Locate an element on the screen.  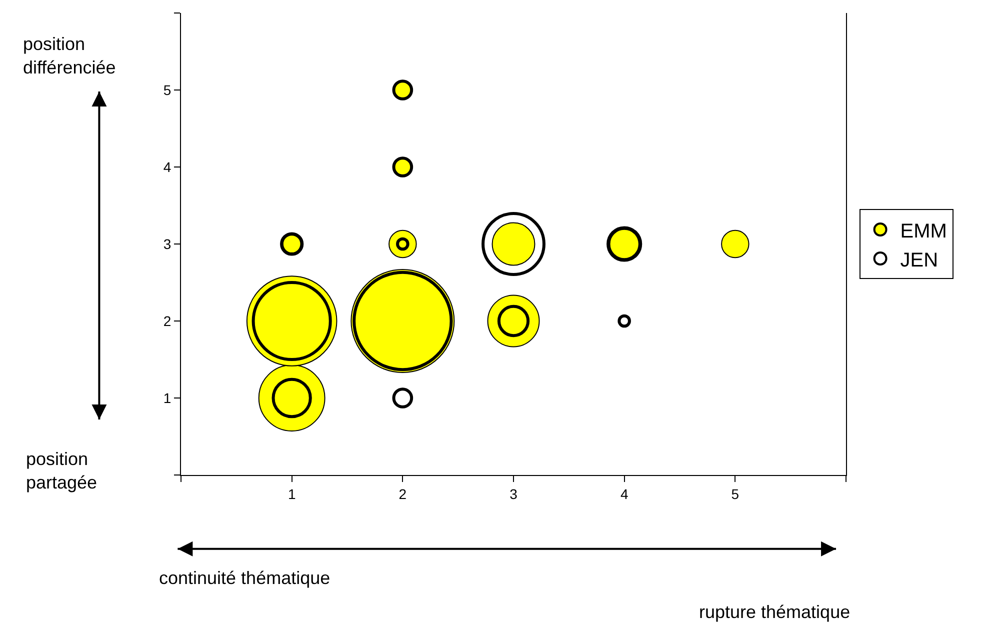
text: rupture thématique is located at coordinates (774, 612).